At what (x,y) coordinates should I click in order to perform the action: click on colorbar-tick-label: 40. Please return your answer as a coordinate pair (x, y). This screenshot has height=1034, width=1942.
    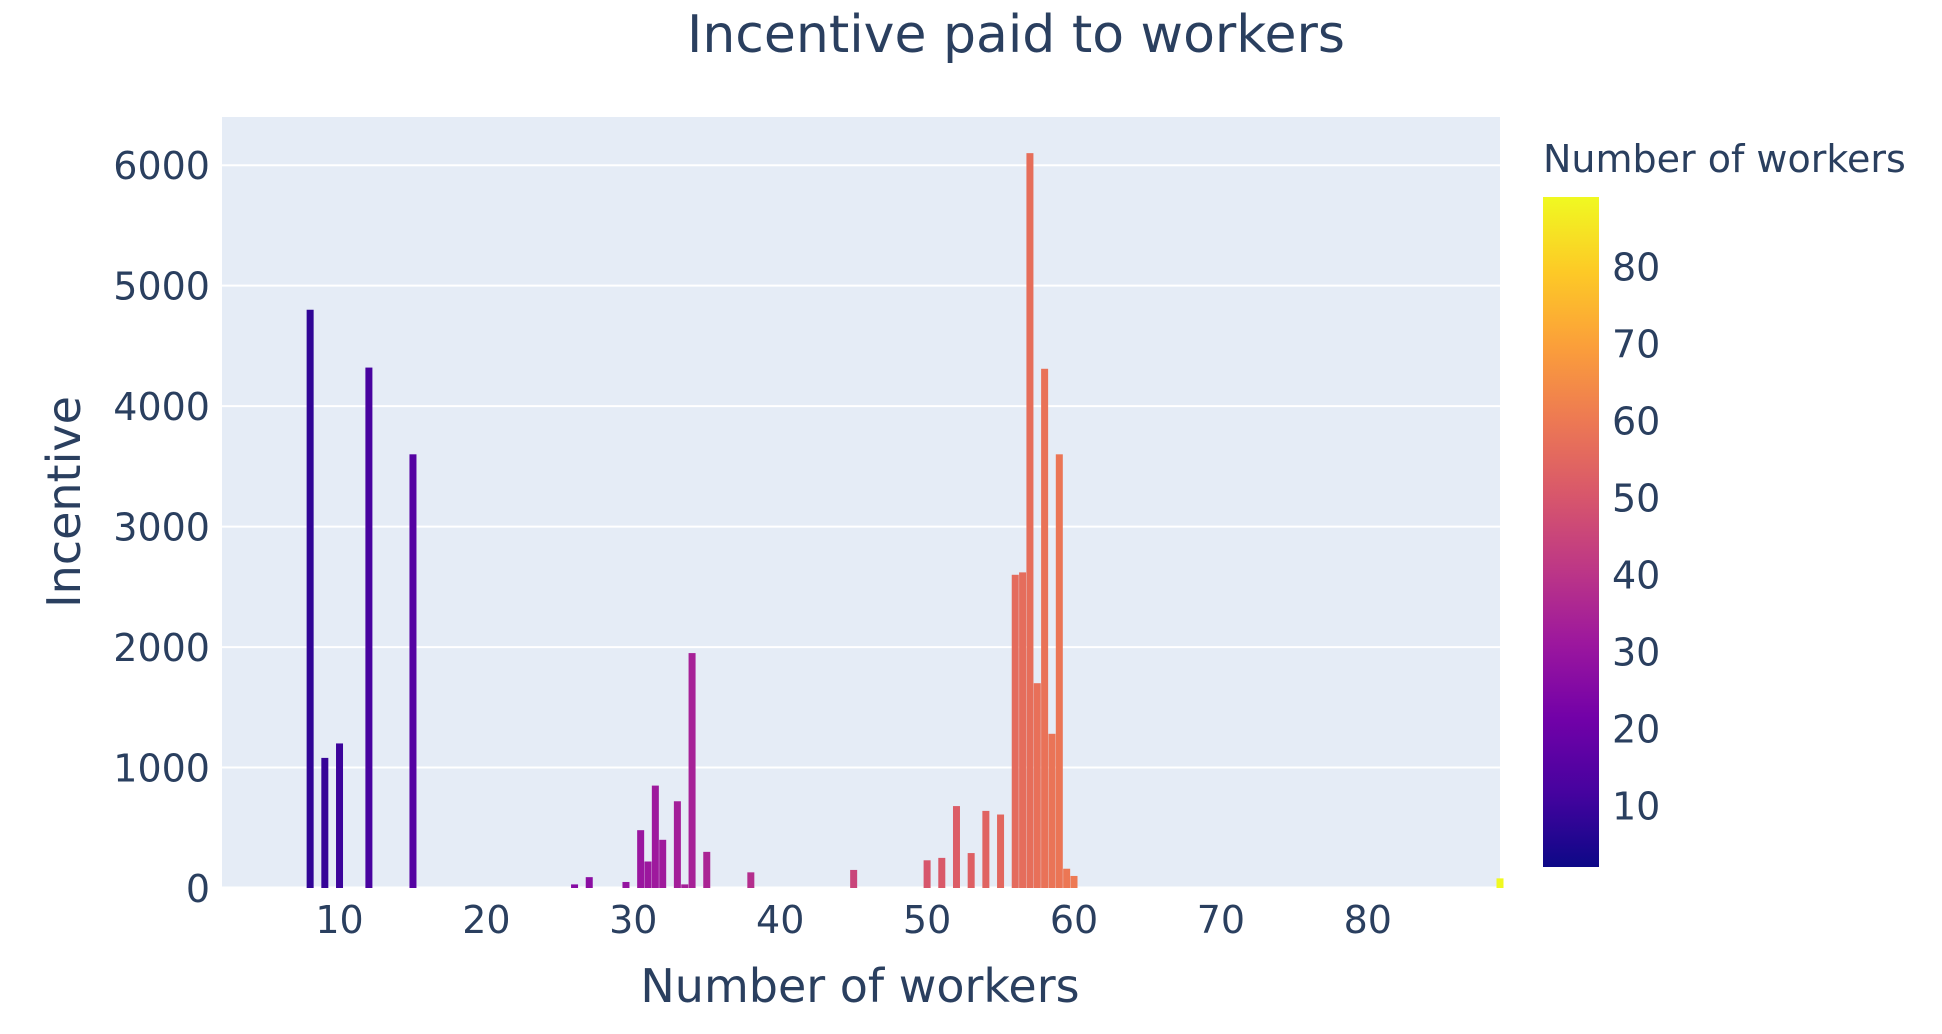
    Looking at the image, I should click on (1636, 575).